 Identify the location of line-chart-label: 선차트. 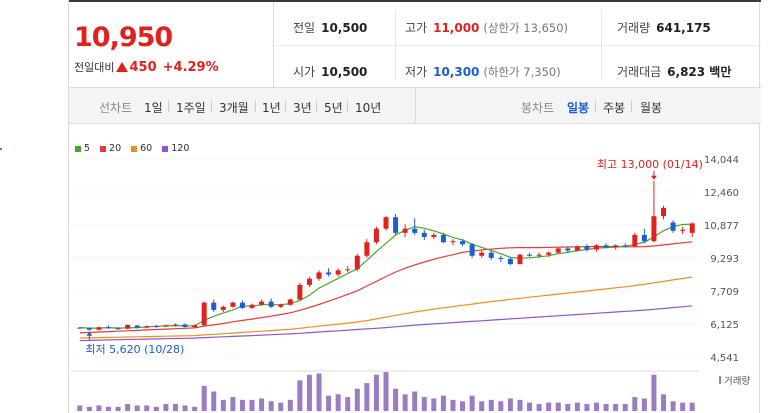
(116, 108).